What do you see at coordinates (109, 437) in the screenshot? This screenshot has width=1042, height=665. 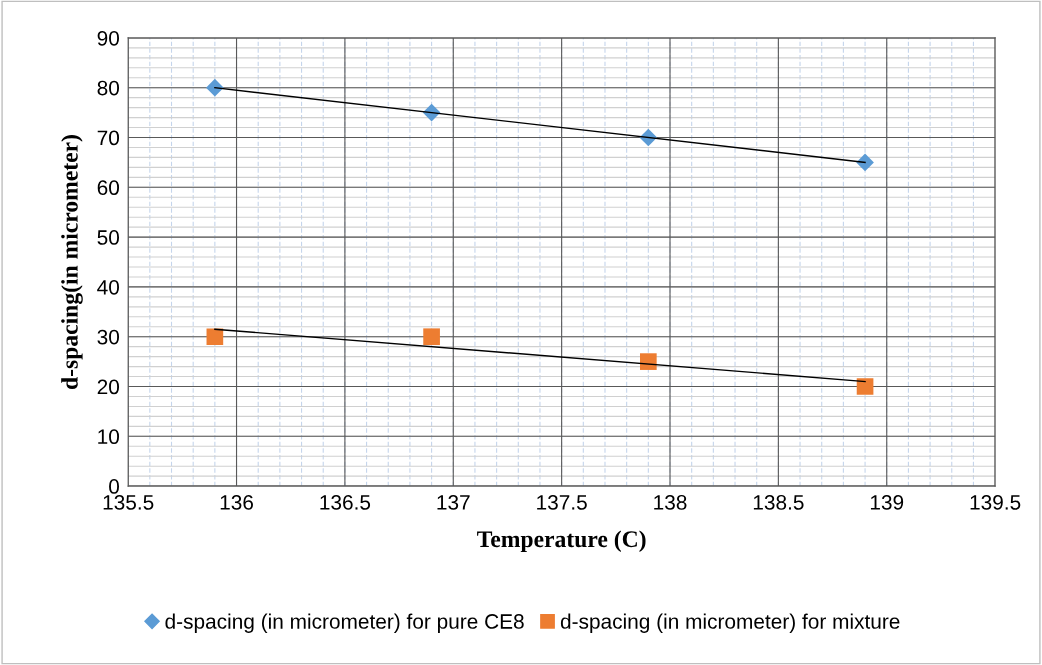 I see `y-tick-label: 10` at bounding box center [109, 437].